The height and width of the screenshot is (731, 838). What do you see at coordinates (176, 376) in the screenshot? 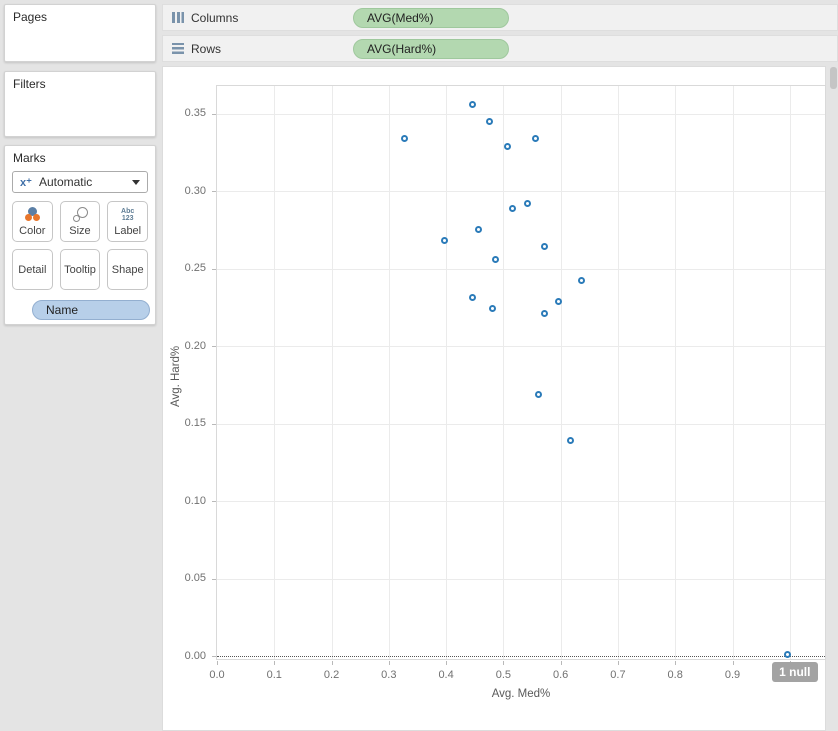
I see `y-axis-title: Avg. Hard%` at bounding box center [176, 376].